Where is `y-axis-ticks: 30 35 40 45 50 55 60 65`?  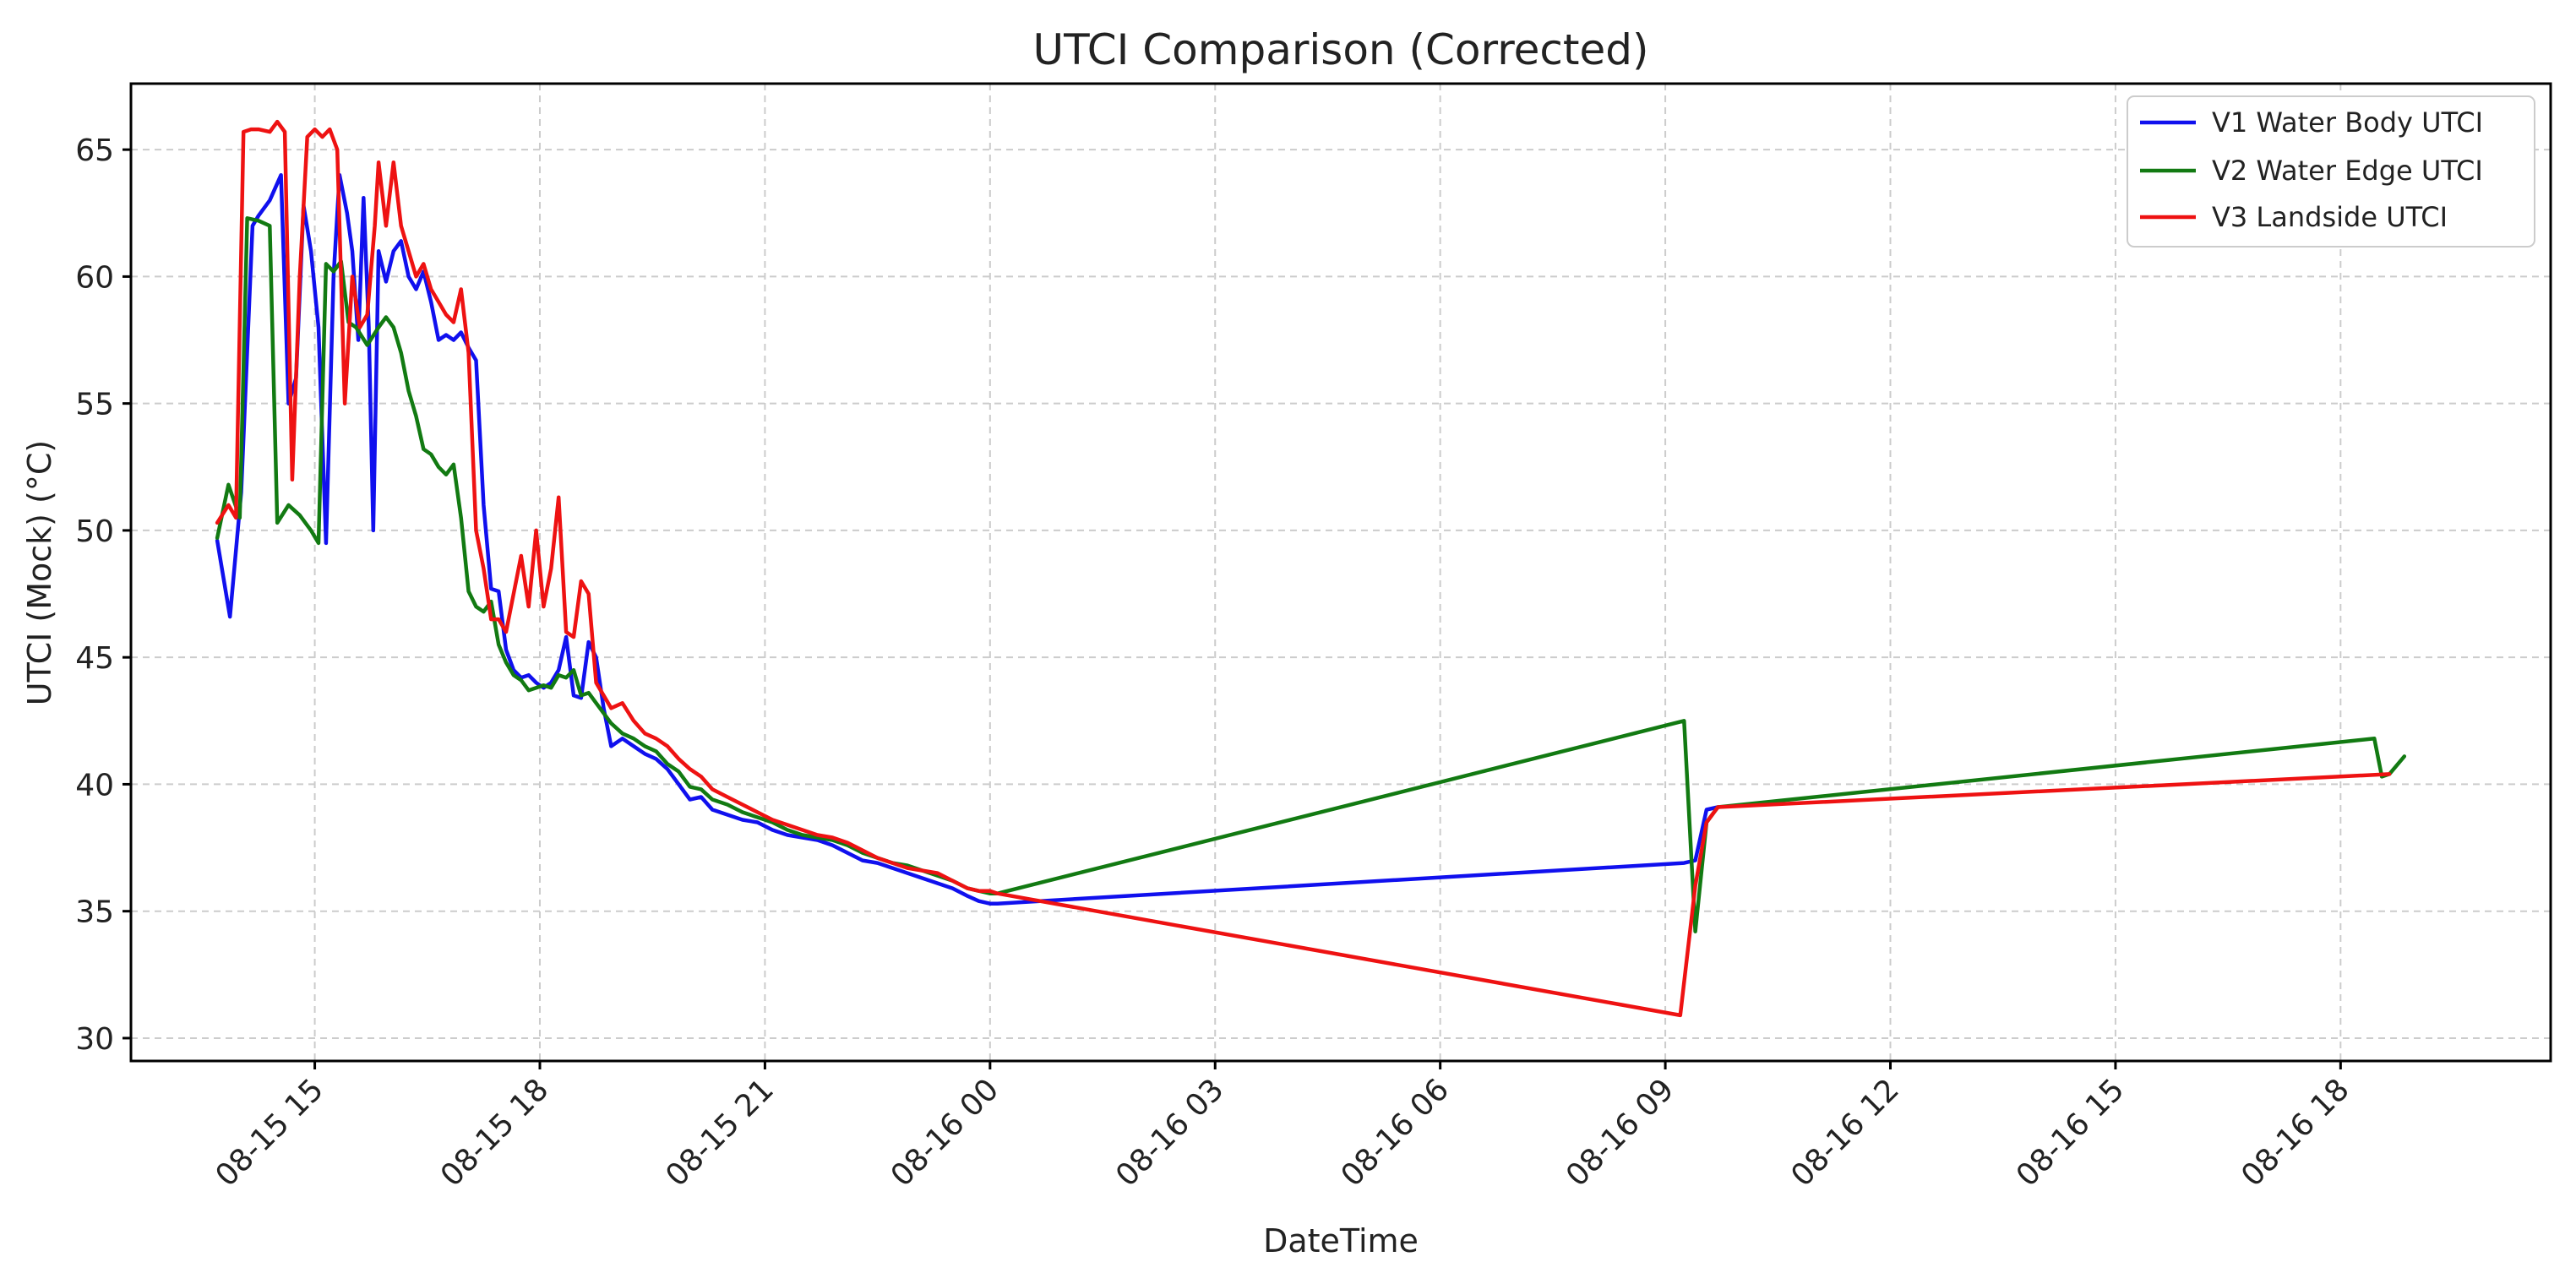 y-axis-ticks: 30 35 40 45 50 55 60 65 is located at coordinates (103, 595).